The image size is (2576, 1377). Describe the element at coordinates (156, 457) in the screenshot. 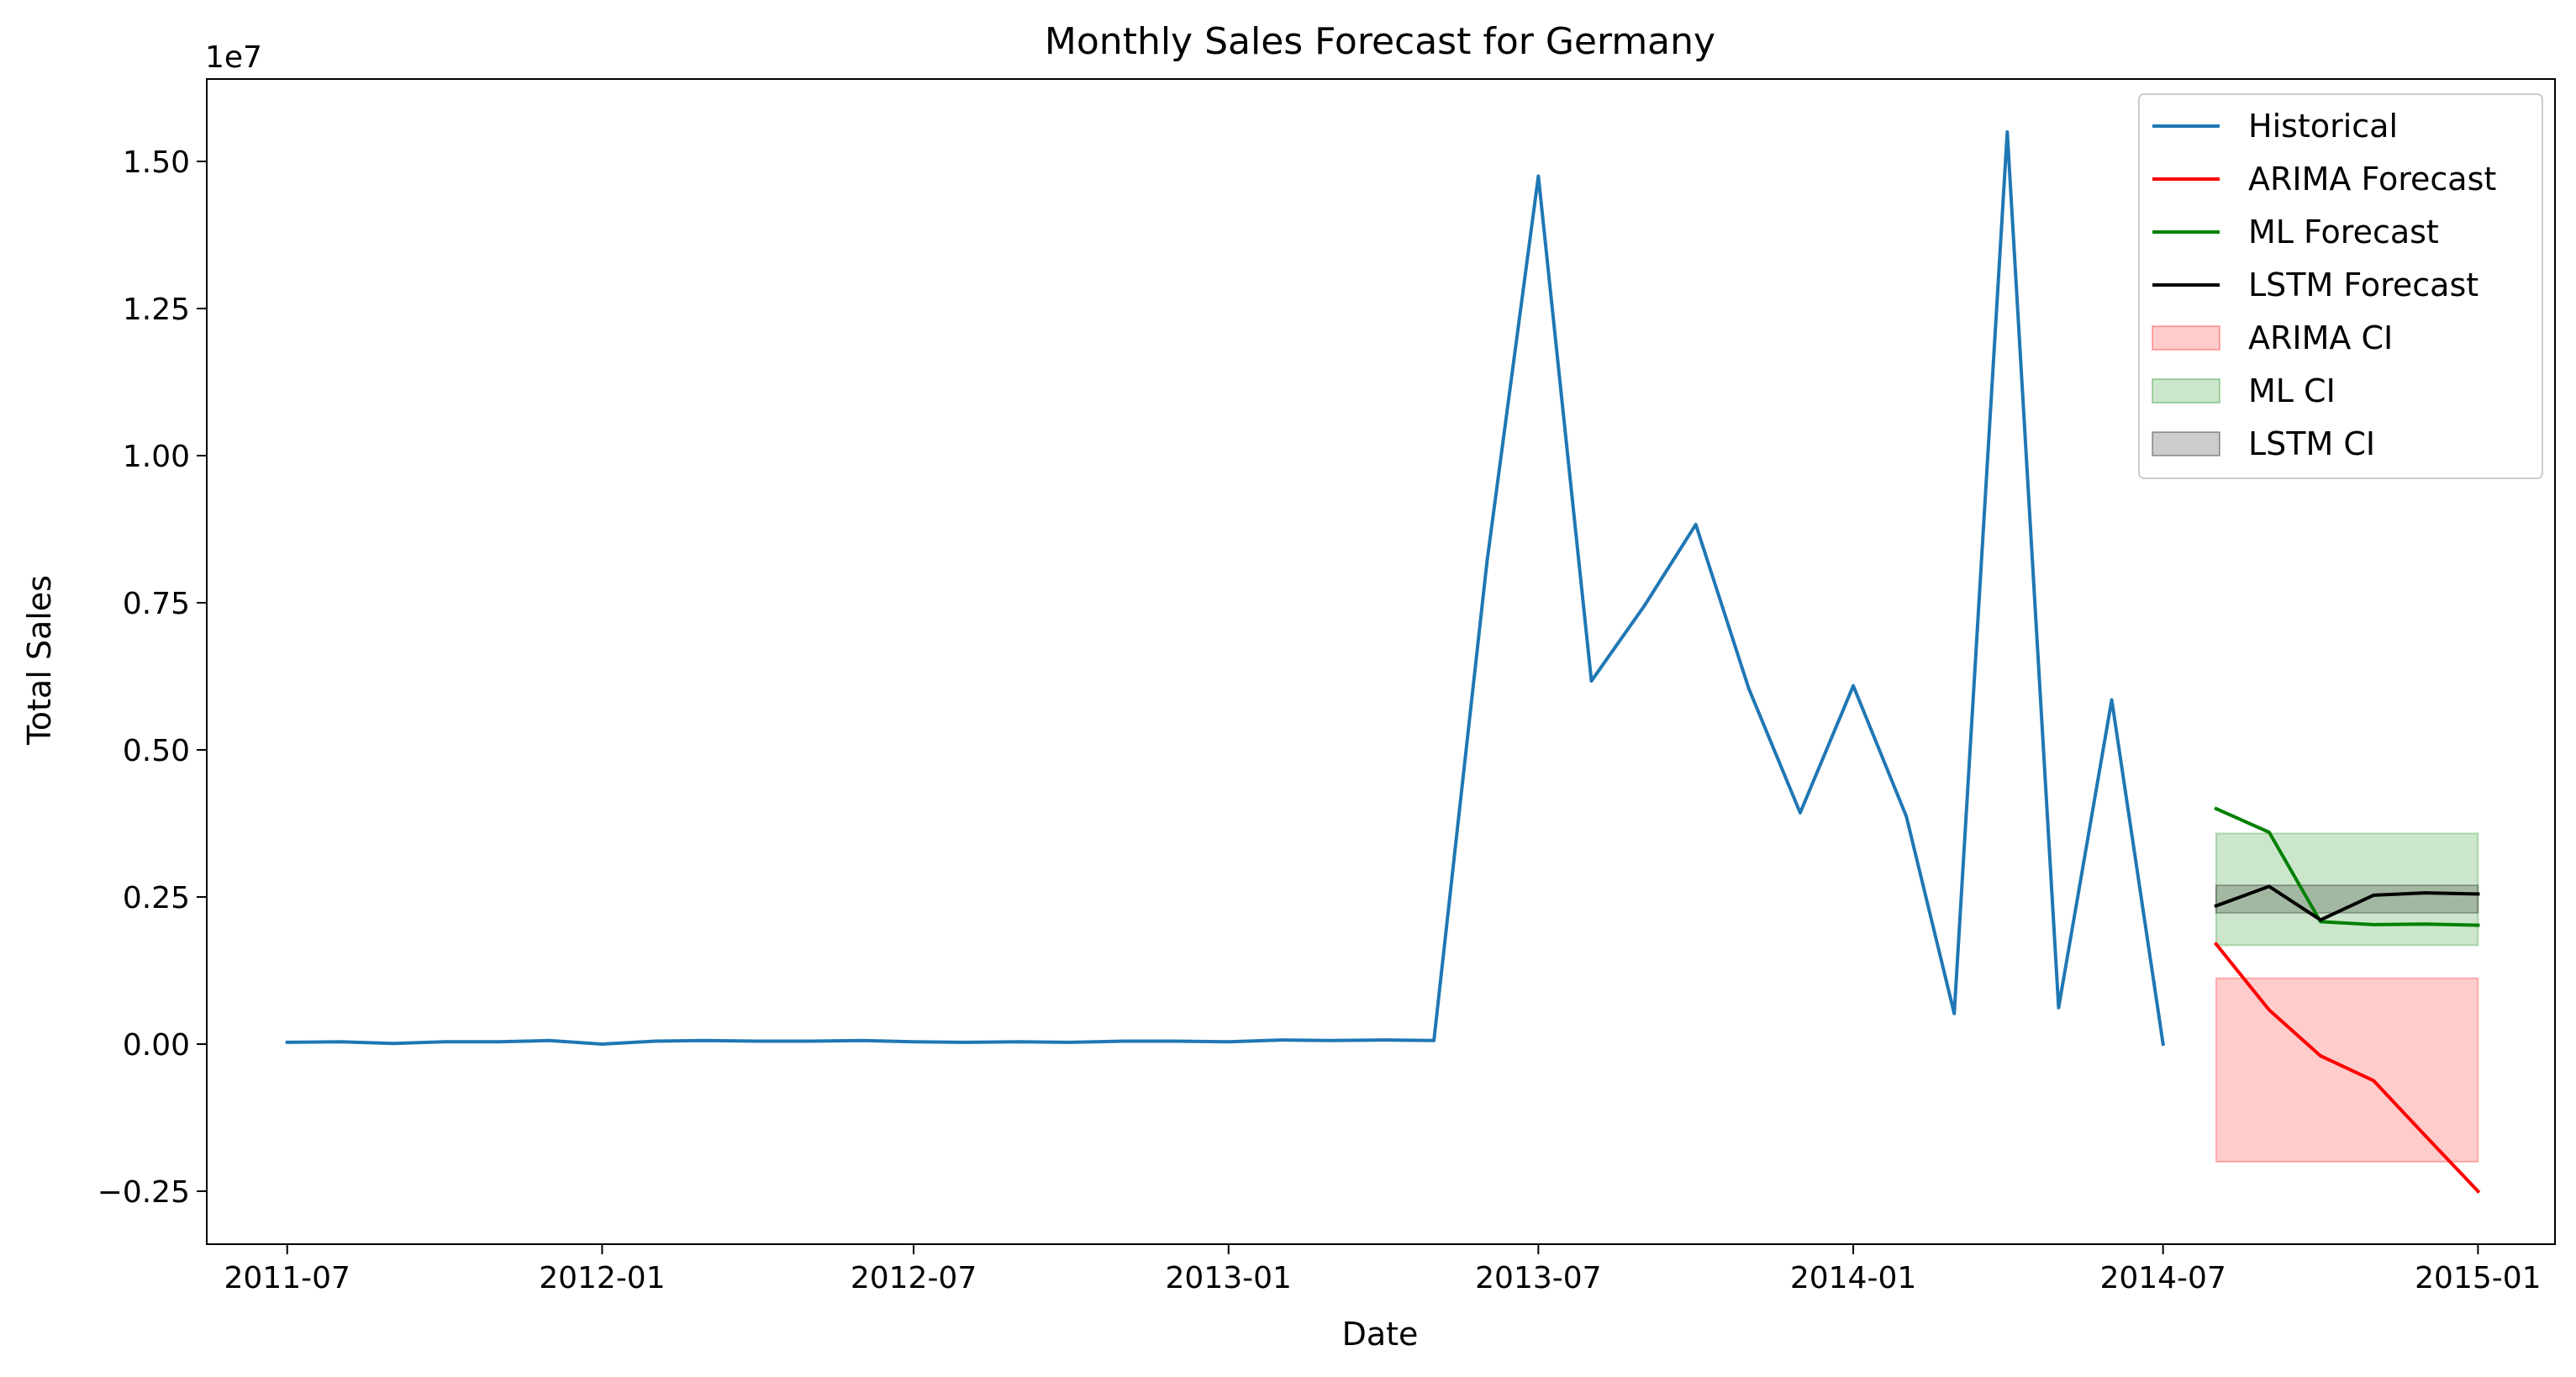

I see `y-tick-label: 1.00` at that location.